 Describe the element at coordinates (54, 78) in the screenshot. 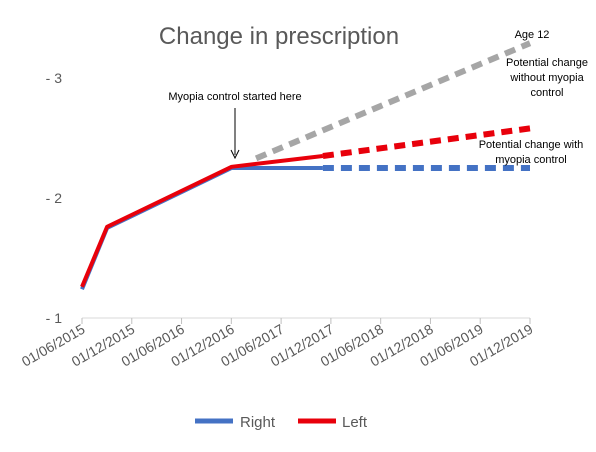

I see `y-tick-label: - 3` at that location.